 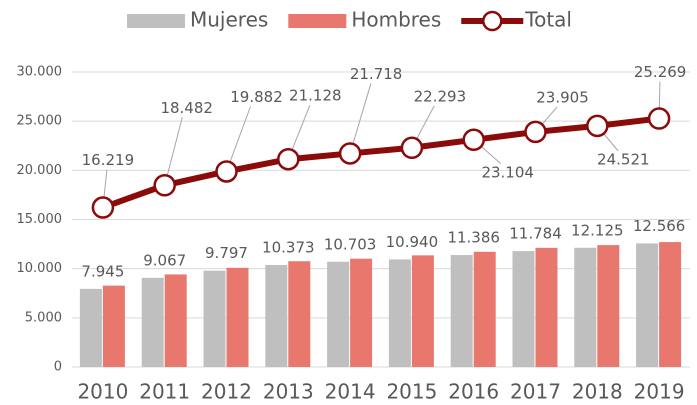 What do you see at coordinates (40, 170) in the screenshot?
I see `y-tick-label: 20.000` at bounding box center [40, 170].